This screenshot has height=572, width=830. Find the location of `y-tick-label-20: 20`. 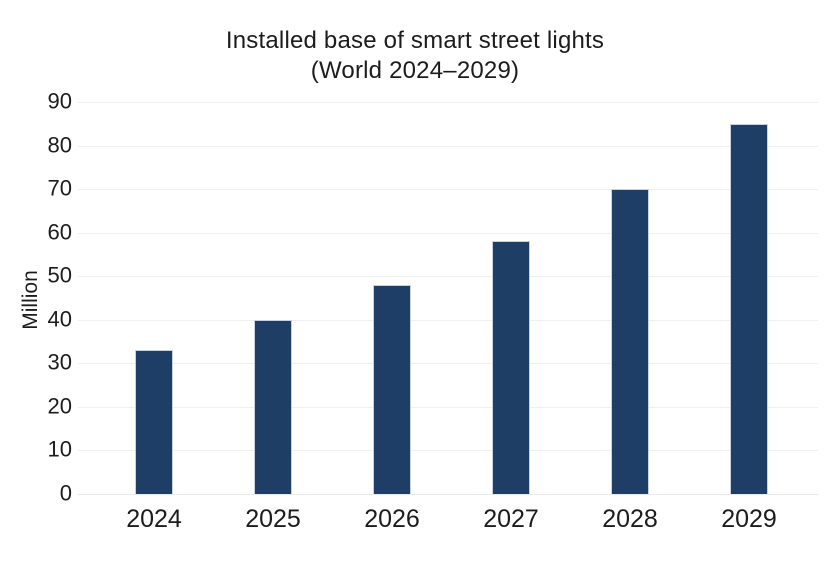

y-tick-label-20: 20 is located at coordinates (59, 406).